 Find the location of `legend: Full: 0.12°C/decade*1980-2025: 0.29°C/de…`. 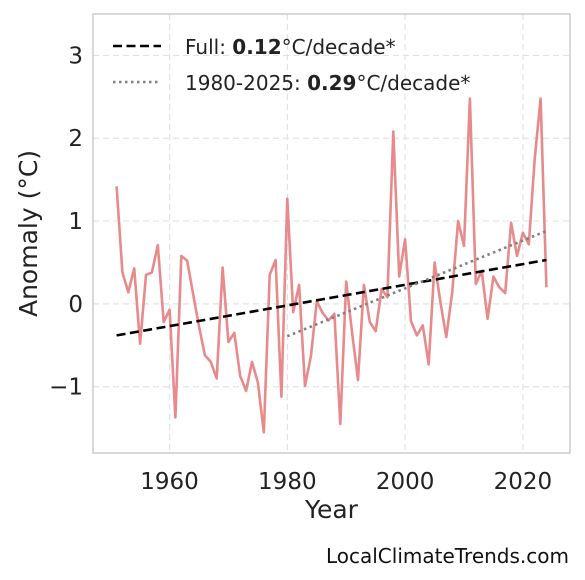

legend: Full: 0.12°C/decade*1980-2025: 0.29°C/de… is located at coordinates (291, 65).